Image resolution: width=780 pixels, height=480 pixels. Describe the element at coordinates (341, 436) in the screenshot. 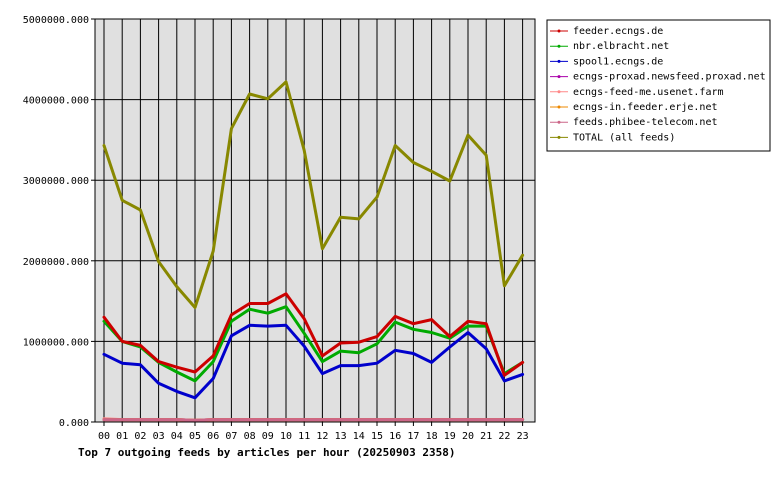

I see `x-tick-label: 13` at that location.